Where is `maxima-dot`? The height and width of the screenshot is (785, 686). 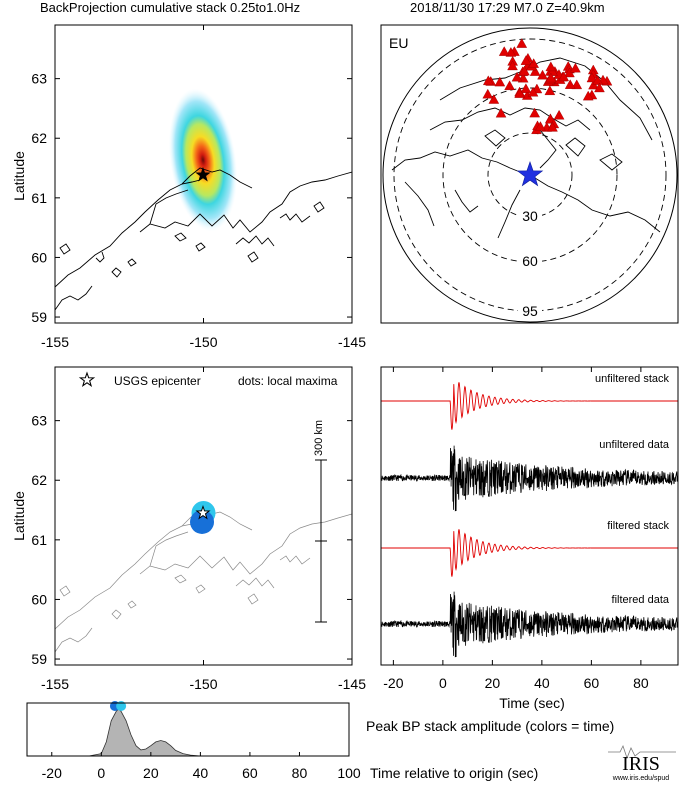
maxima-dot is located at coordinates (202, 521).